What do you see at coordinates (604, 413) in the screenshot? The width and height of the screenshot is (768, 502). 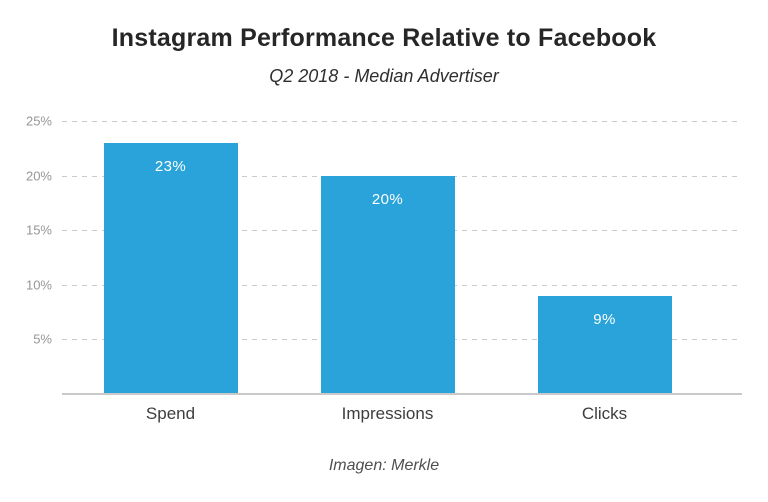 I see `x-axis-category-label: Clicks` at bounding box center [604, 413].